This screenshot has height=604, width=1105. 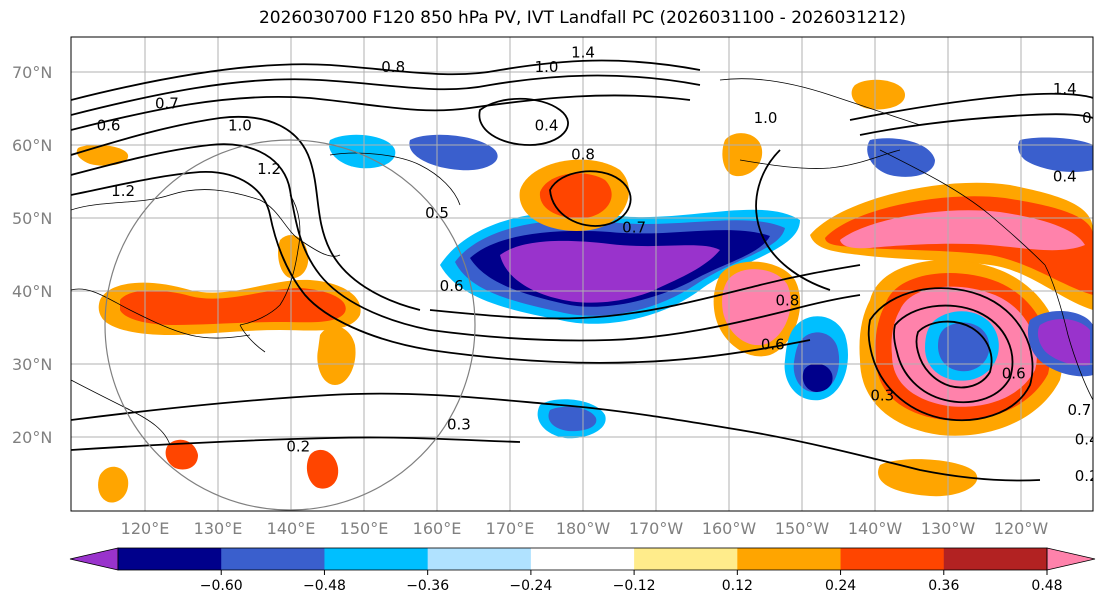 What do you see at coordinates (656, 528) in the screenshot?
I see `lon-label-170w: 170°W` at bounding box center [656, 528].